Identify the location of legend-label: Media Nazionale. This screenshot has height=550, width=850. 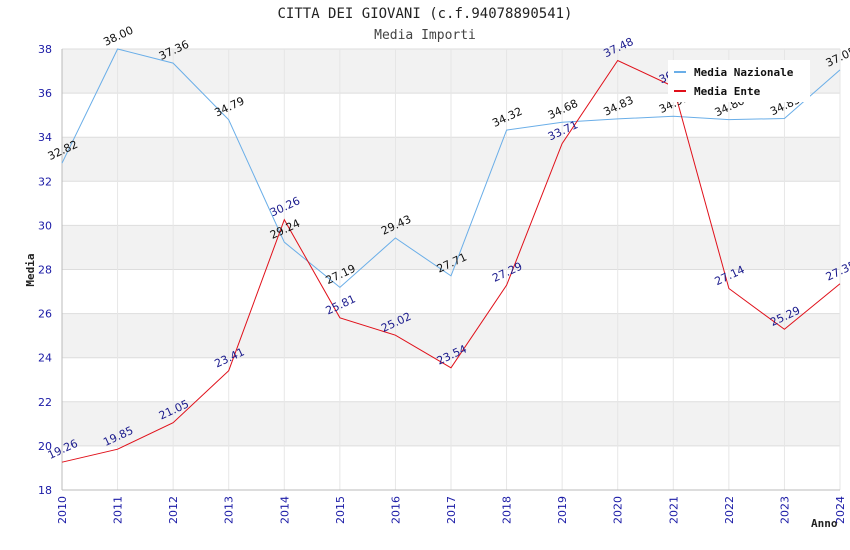
(744, 72).